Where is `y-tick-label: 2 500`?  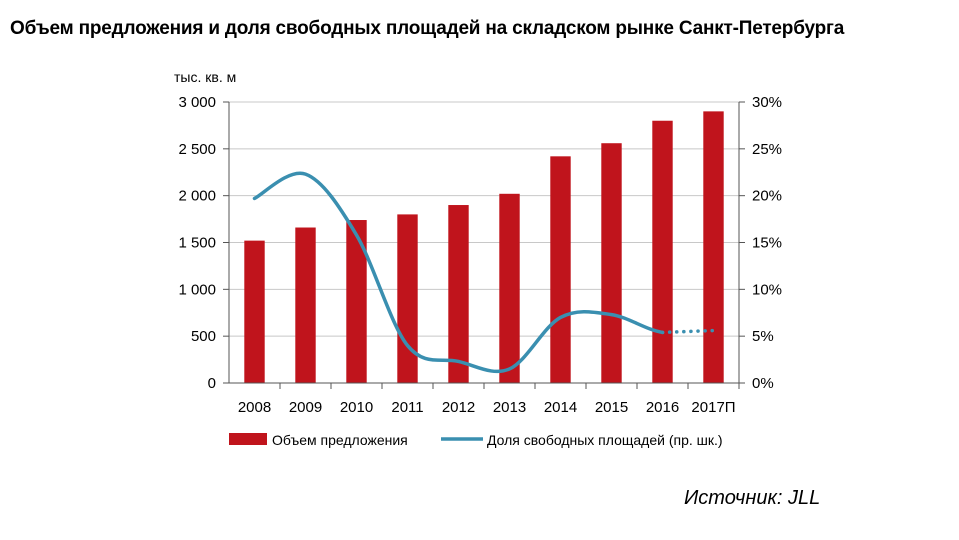 y-tick-label: 2 500 is located at coordinates (197, 149).